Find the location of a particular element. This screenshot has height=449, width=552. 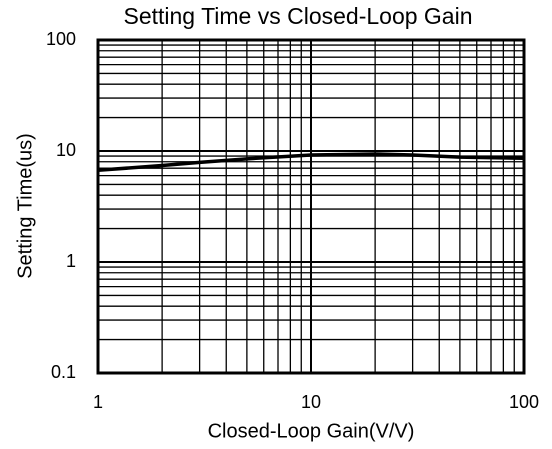

x-axis-label: Closed-Loop Gain(V/V) is located at coordinates (311, 431).